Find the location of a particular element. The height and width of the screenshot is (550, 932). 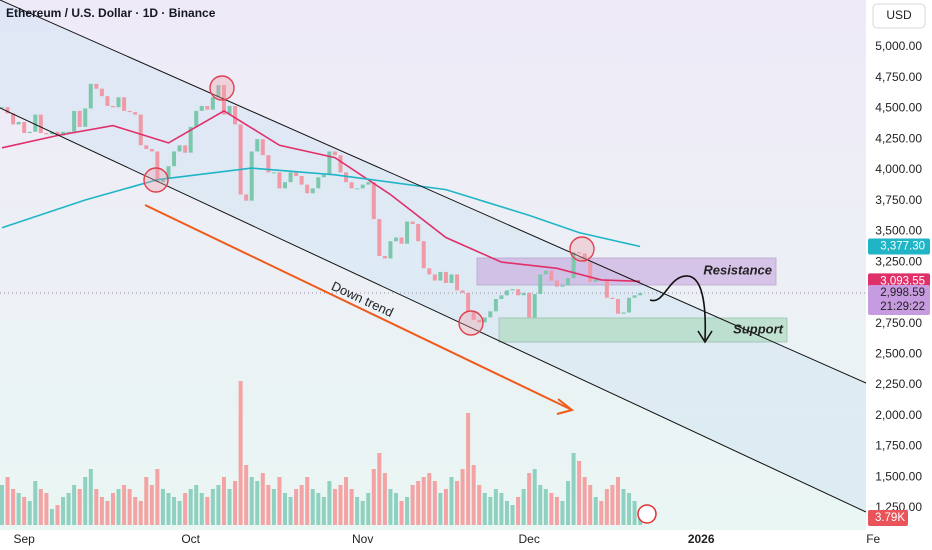

x-tick-label: Oct is located at coordinates (190, 539).